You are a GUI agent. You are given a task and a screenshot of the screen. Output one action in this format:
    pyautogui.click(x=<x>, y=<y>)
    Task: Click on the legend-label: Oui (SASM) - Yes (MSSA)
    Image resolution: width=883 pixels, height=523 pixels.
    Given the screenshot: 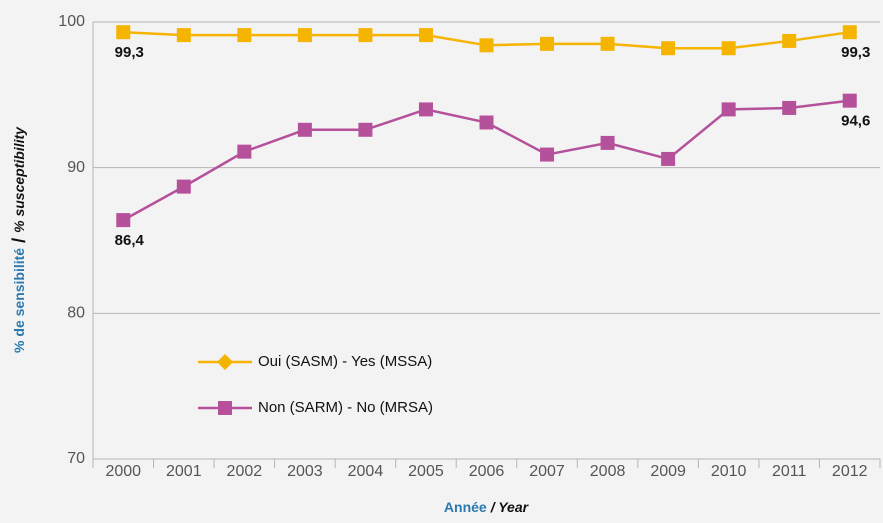 What is the action you would take?
    pyautogui.click(x=345, y=361)
    